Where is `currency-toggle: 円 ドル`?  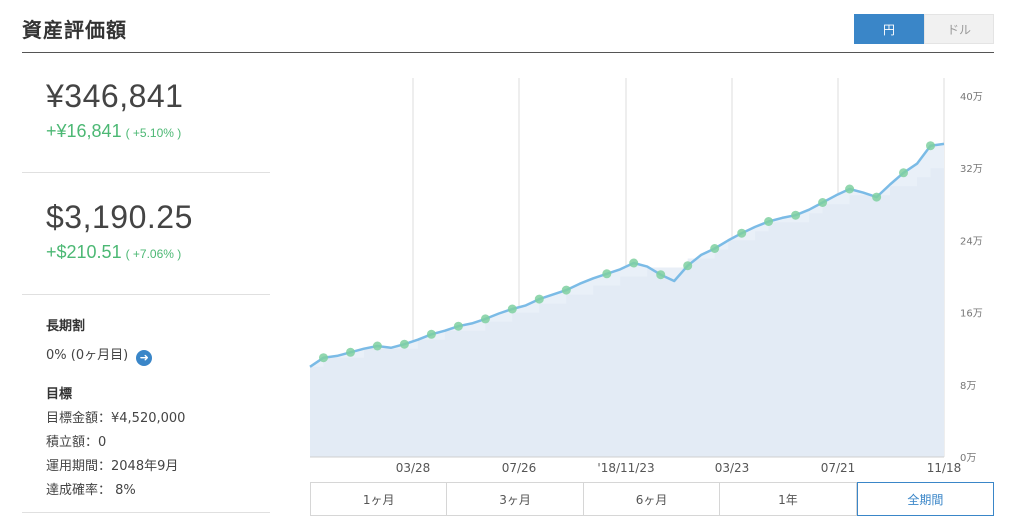
currency-toggle: 円 ドル is located at coordinates (924, 29).